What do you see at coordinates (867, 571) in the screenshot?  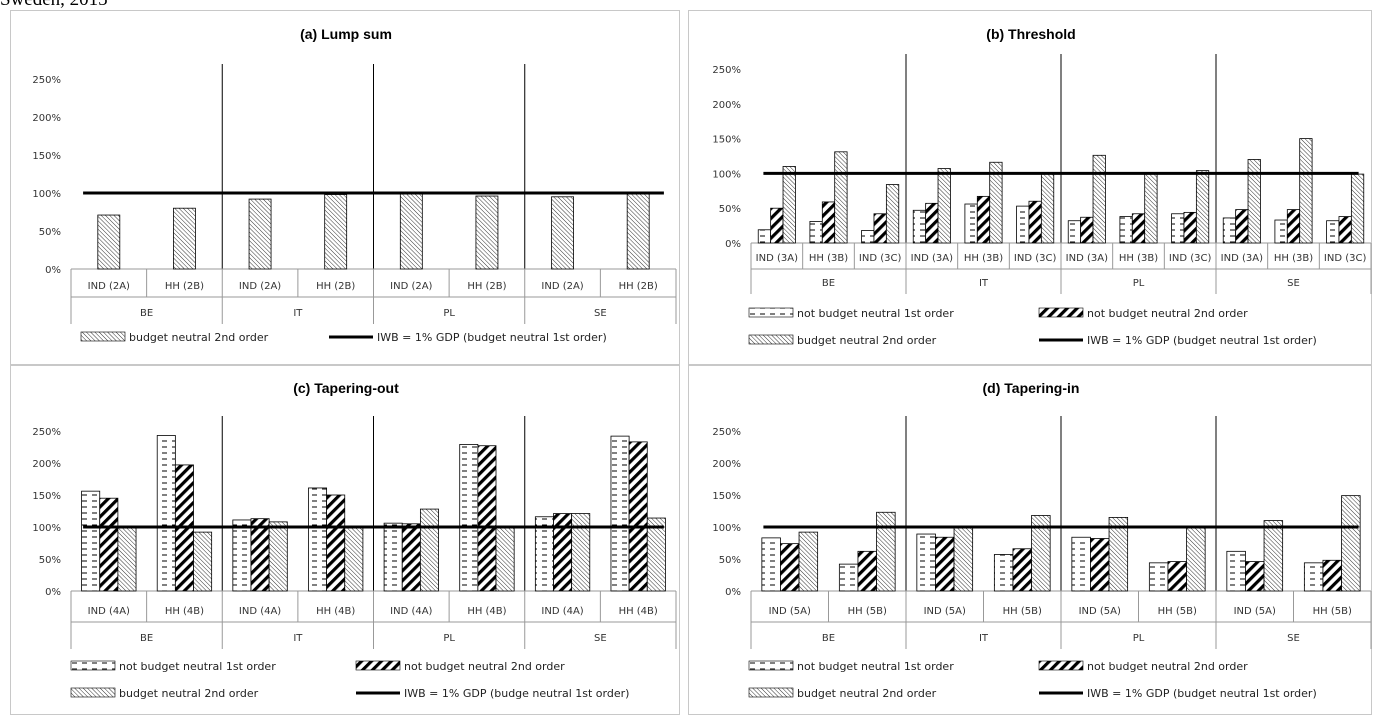 I see `bar-not-budget-neutral-2nd-order-be-hh-5b` at bounding box center [867, 571].